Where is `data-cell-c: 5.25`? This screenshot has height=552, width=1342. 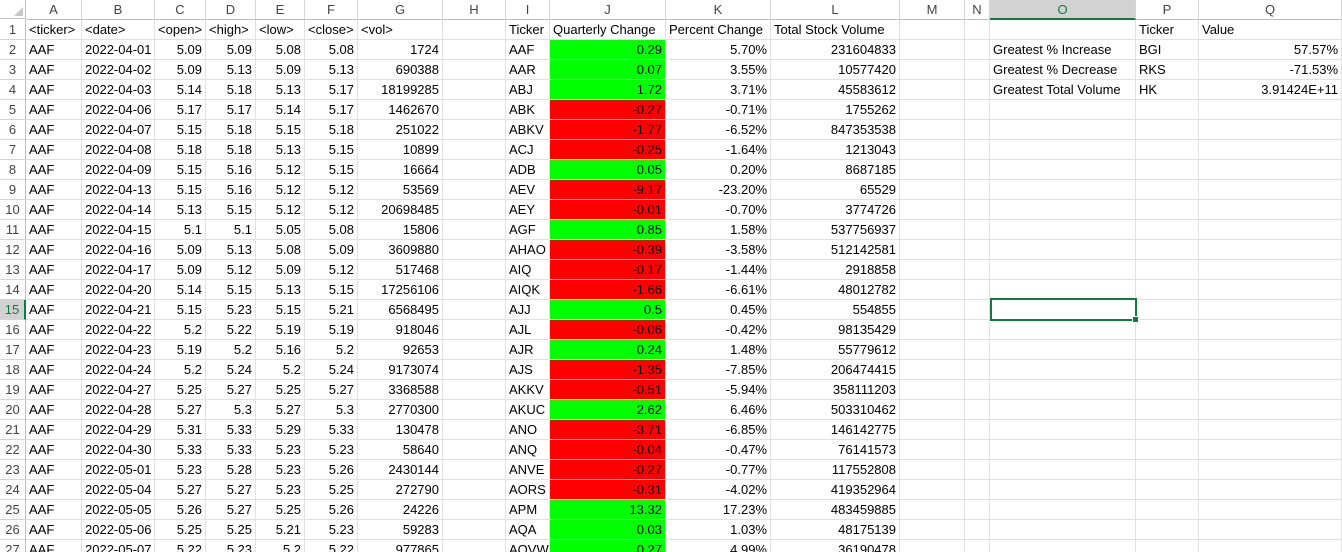 data-cell-c: 5.25 is located at coordinates (180, 390).